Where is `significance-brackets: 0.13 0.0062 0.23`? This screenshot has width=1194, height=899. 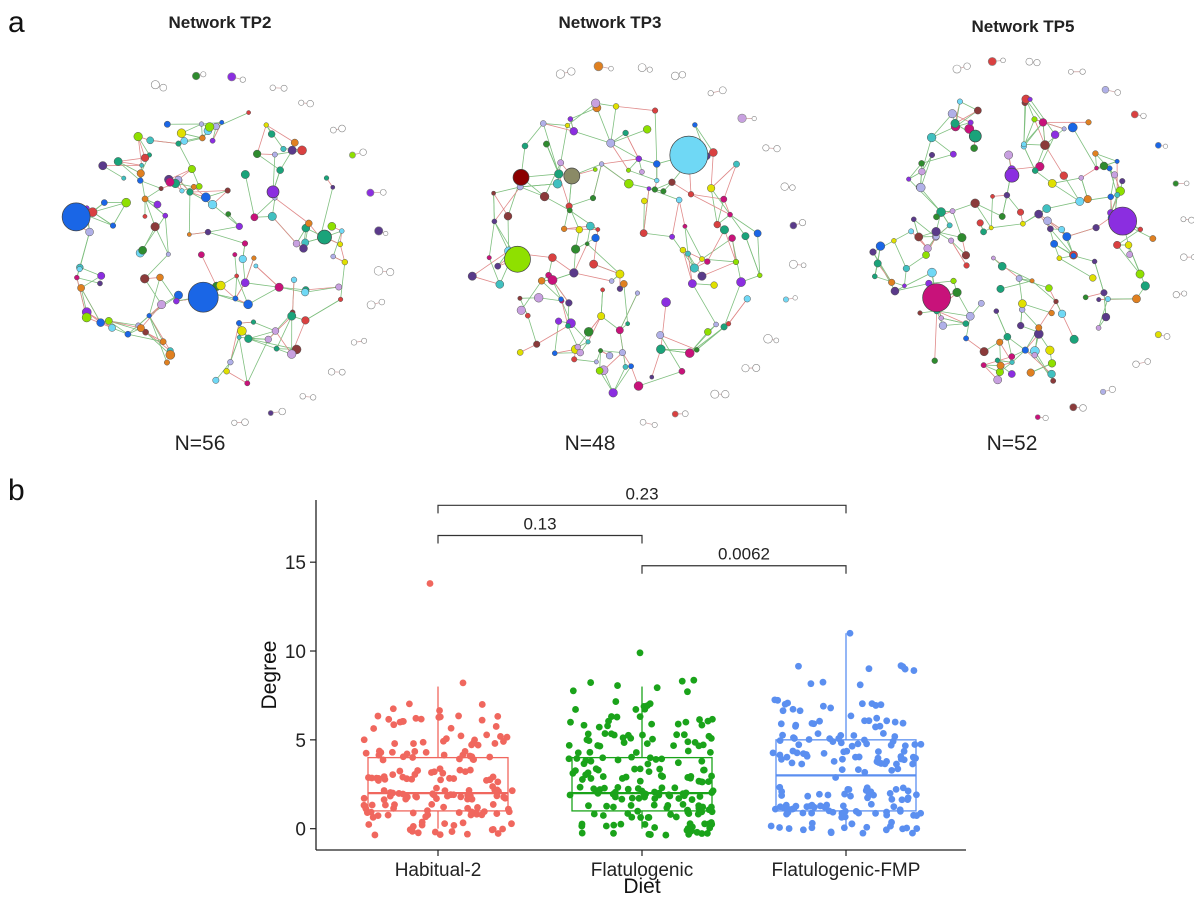 significance-brackets: 0.13 0.0062 0.23 is located at coordinates (642, 529).